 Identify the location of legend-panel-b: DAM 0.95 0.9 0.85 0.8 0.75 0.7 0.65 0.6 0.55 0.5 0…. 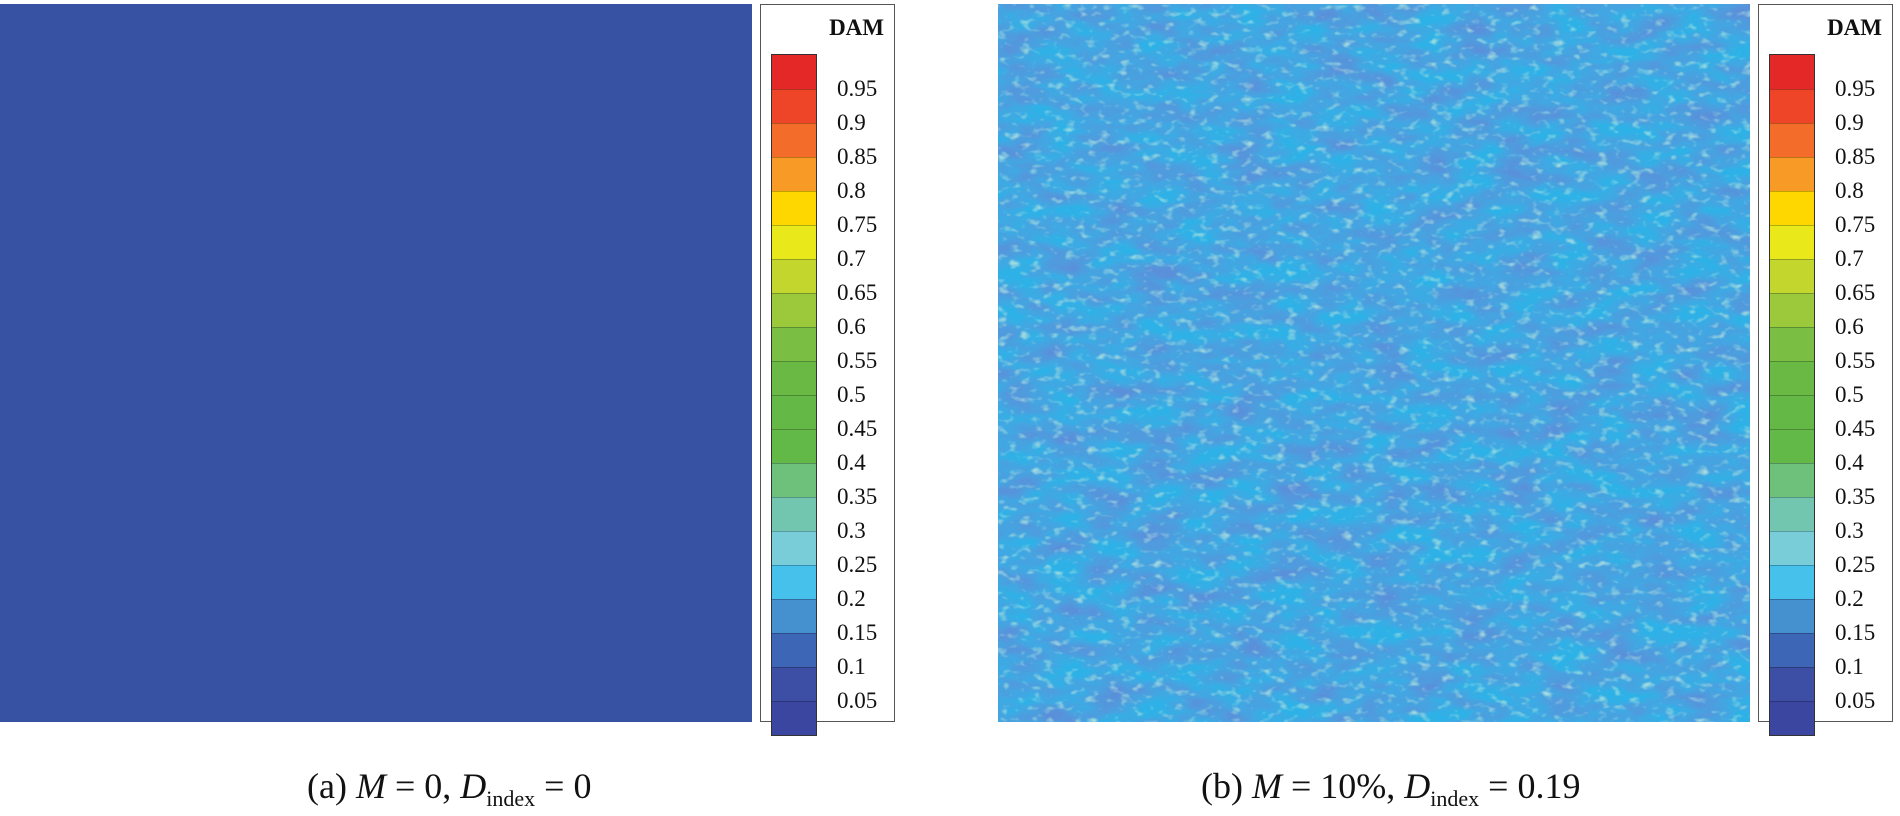
(1825, 370).